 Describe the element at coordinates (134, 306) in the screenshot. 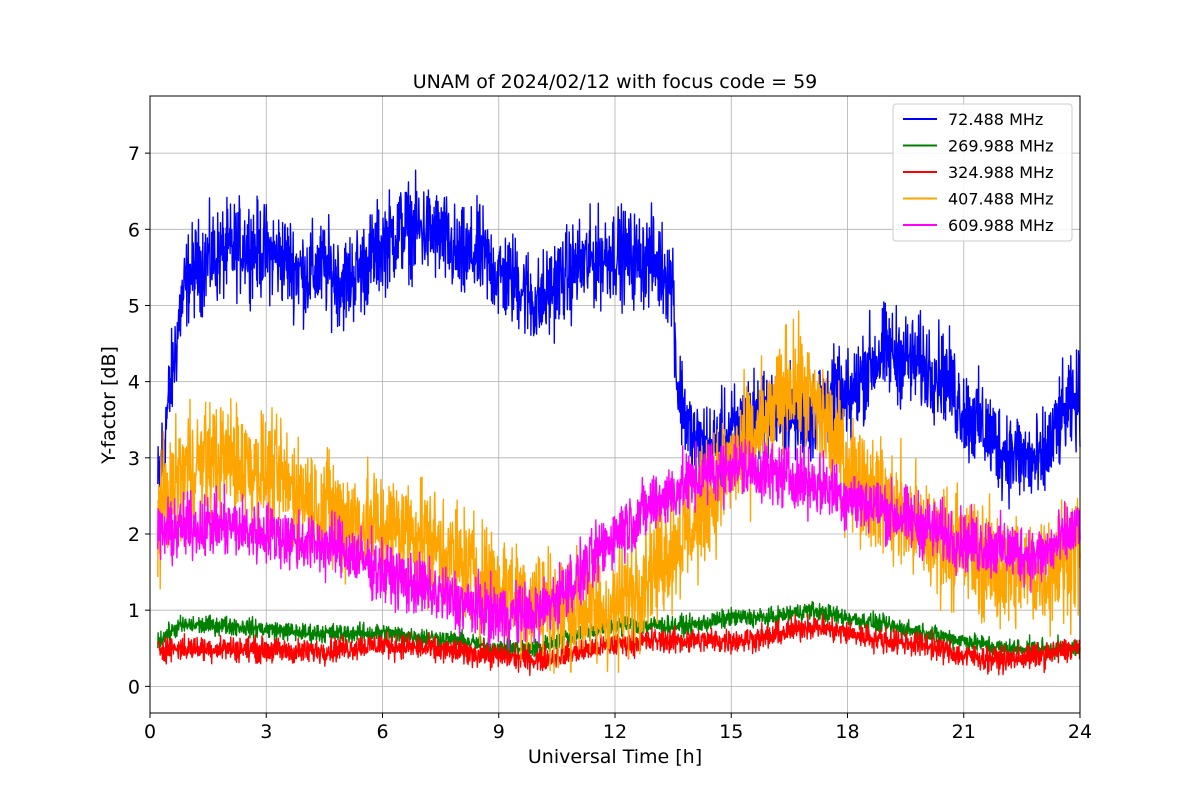

I see `y-tick-label: 5` at that location.